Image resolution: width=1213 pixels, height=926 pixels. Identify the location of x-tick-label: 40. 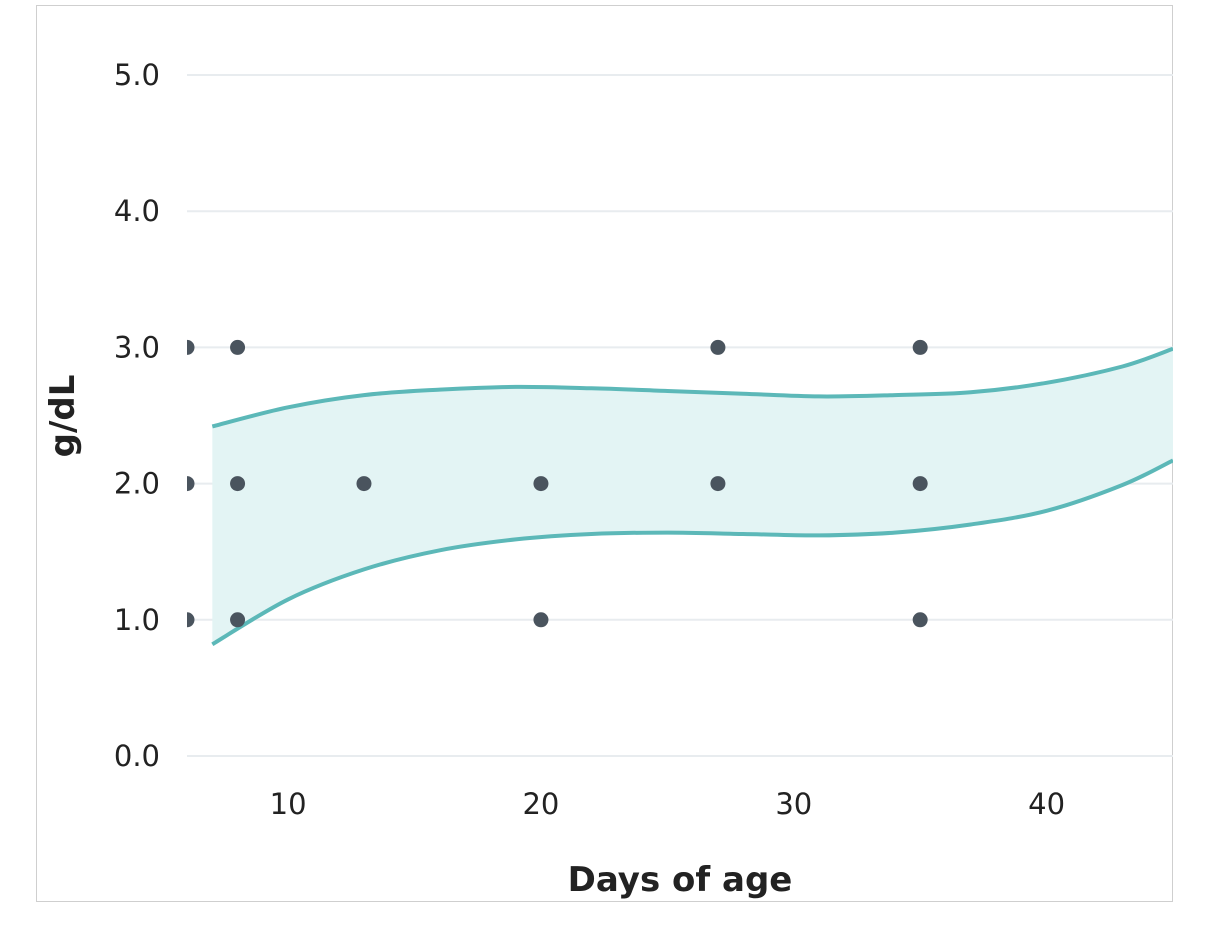
(1046, 804).